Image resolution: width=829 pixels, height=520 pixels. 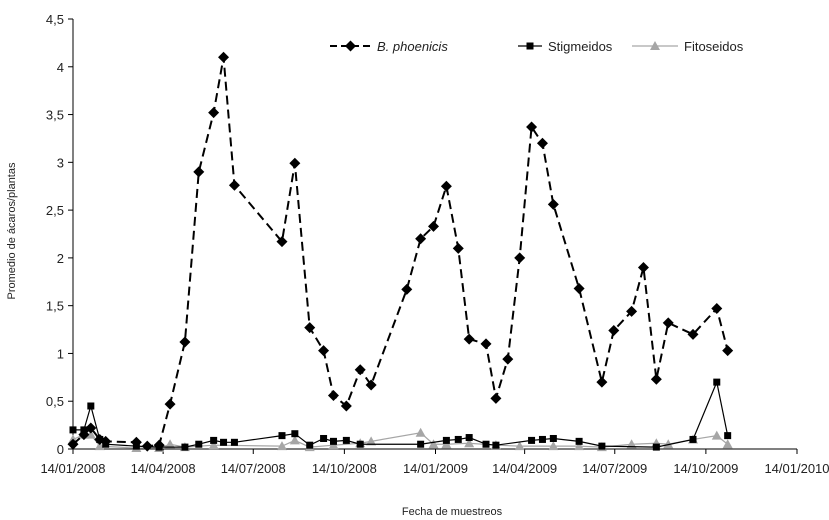 What do you see at coordinates (60, 353) in the screenshot?
I see `y-tick-label: 1` at bounding box center [60, 353].